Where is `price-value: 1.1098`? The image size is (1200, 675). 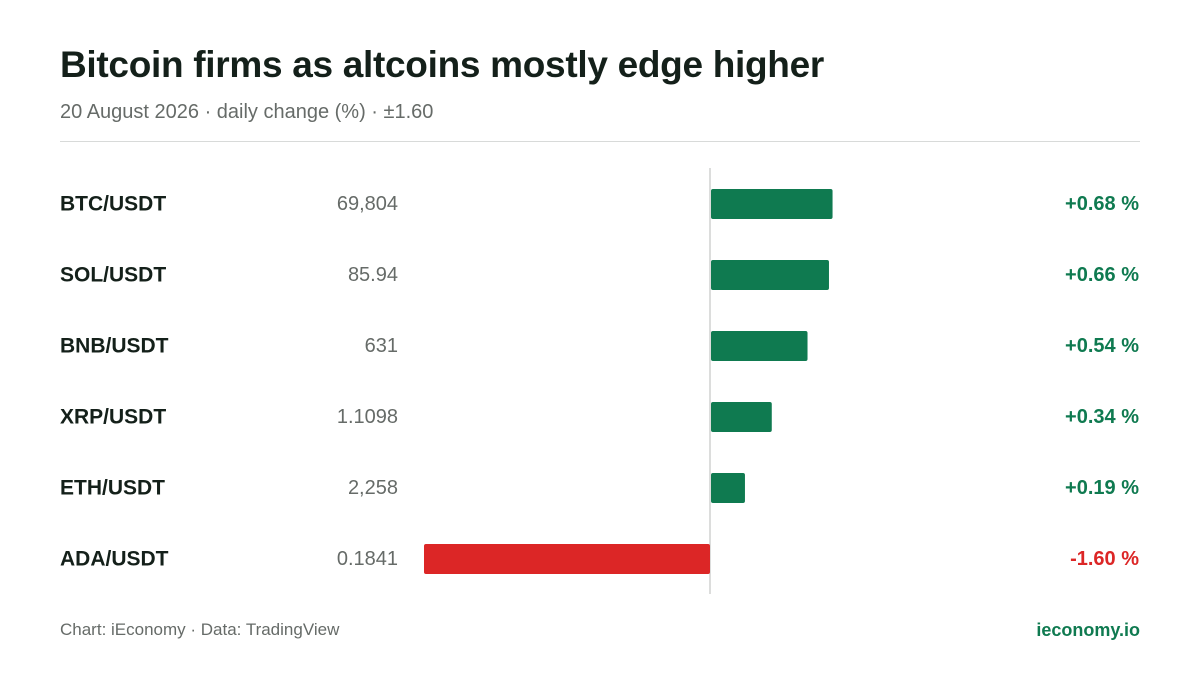 price-value: 1.1098 is located at coordinates (367, 417).